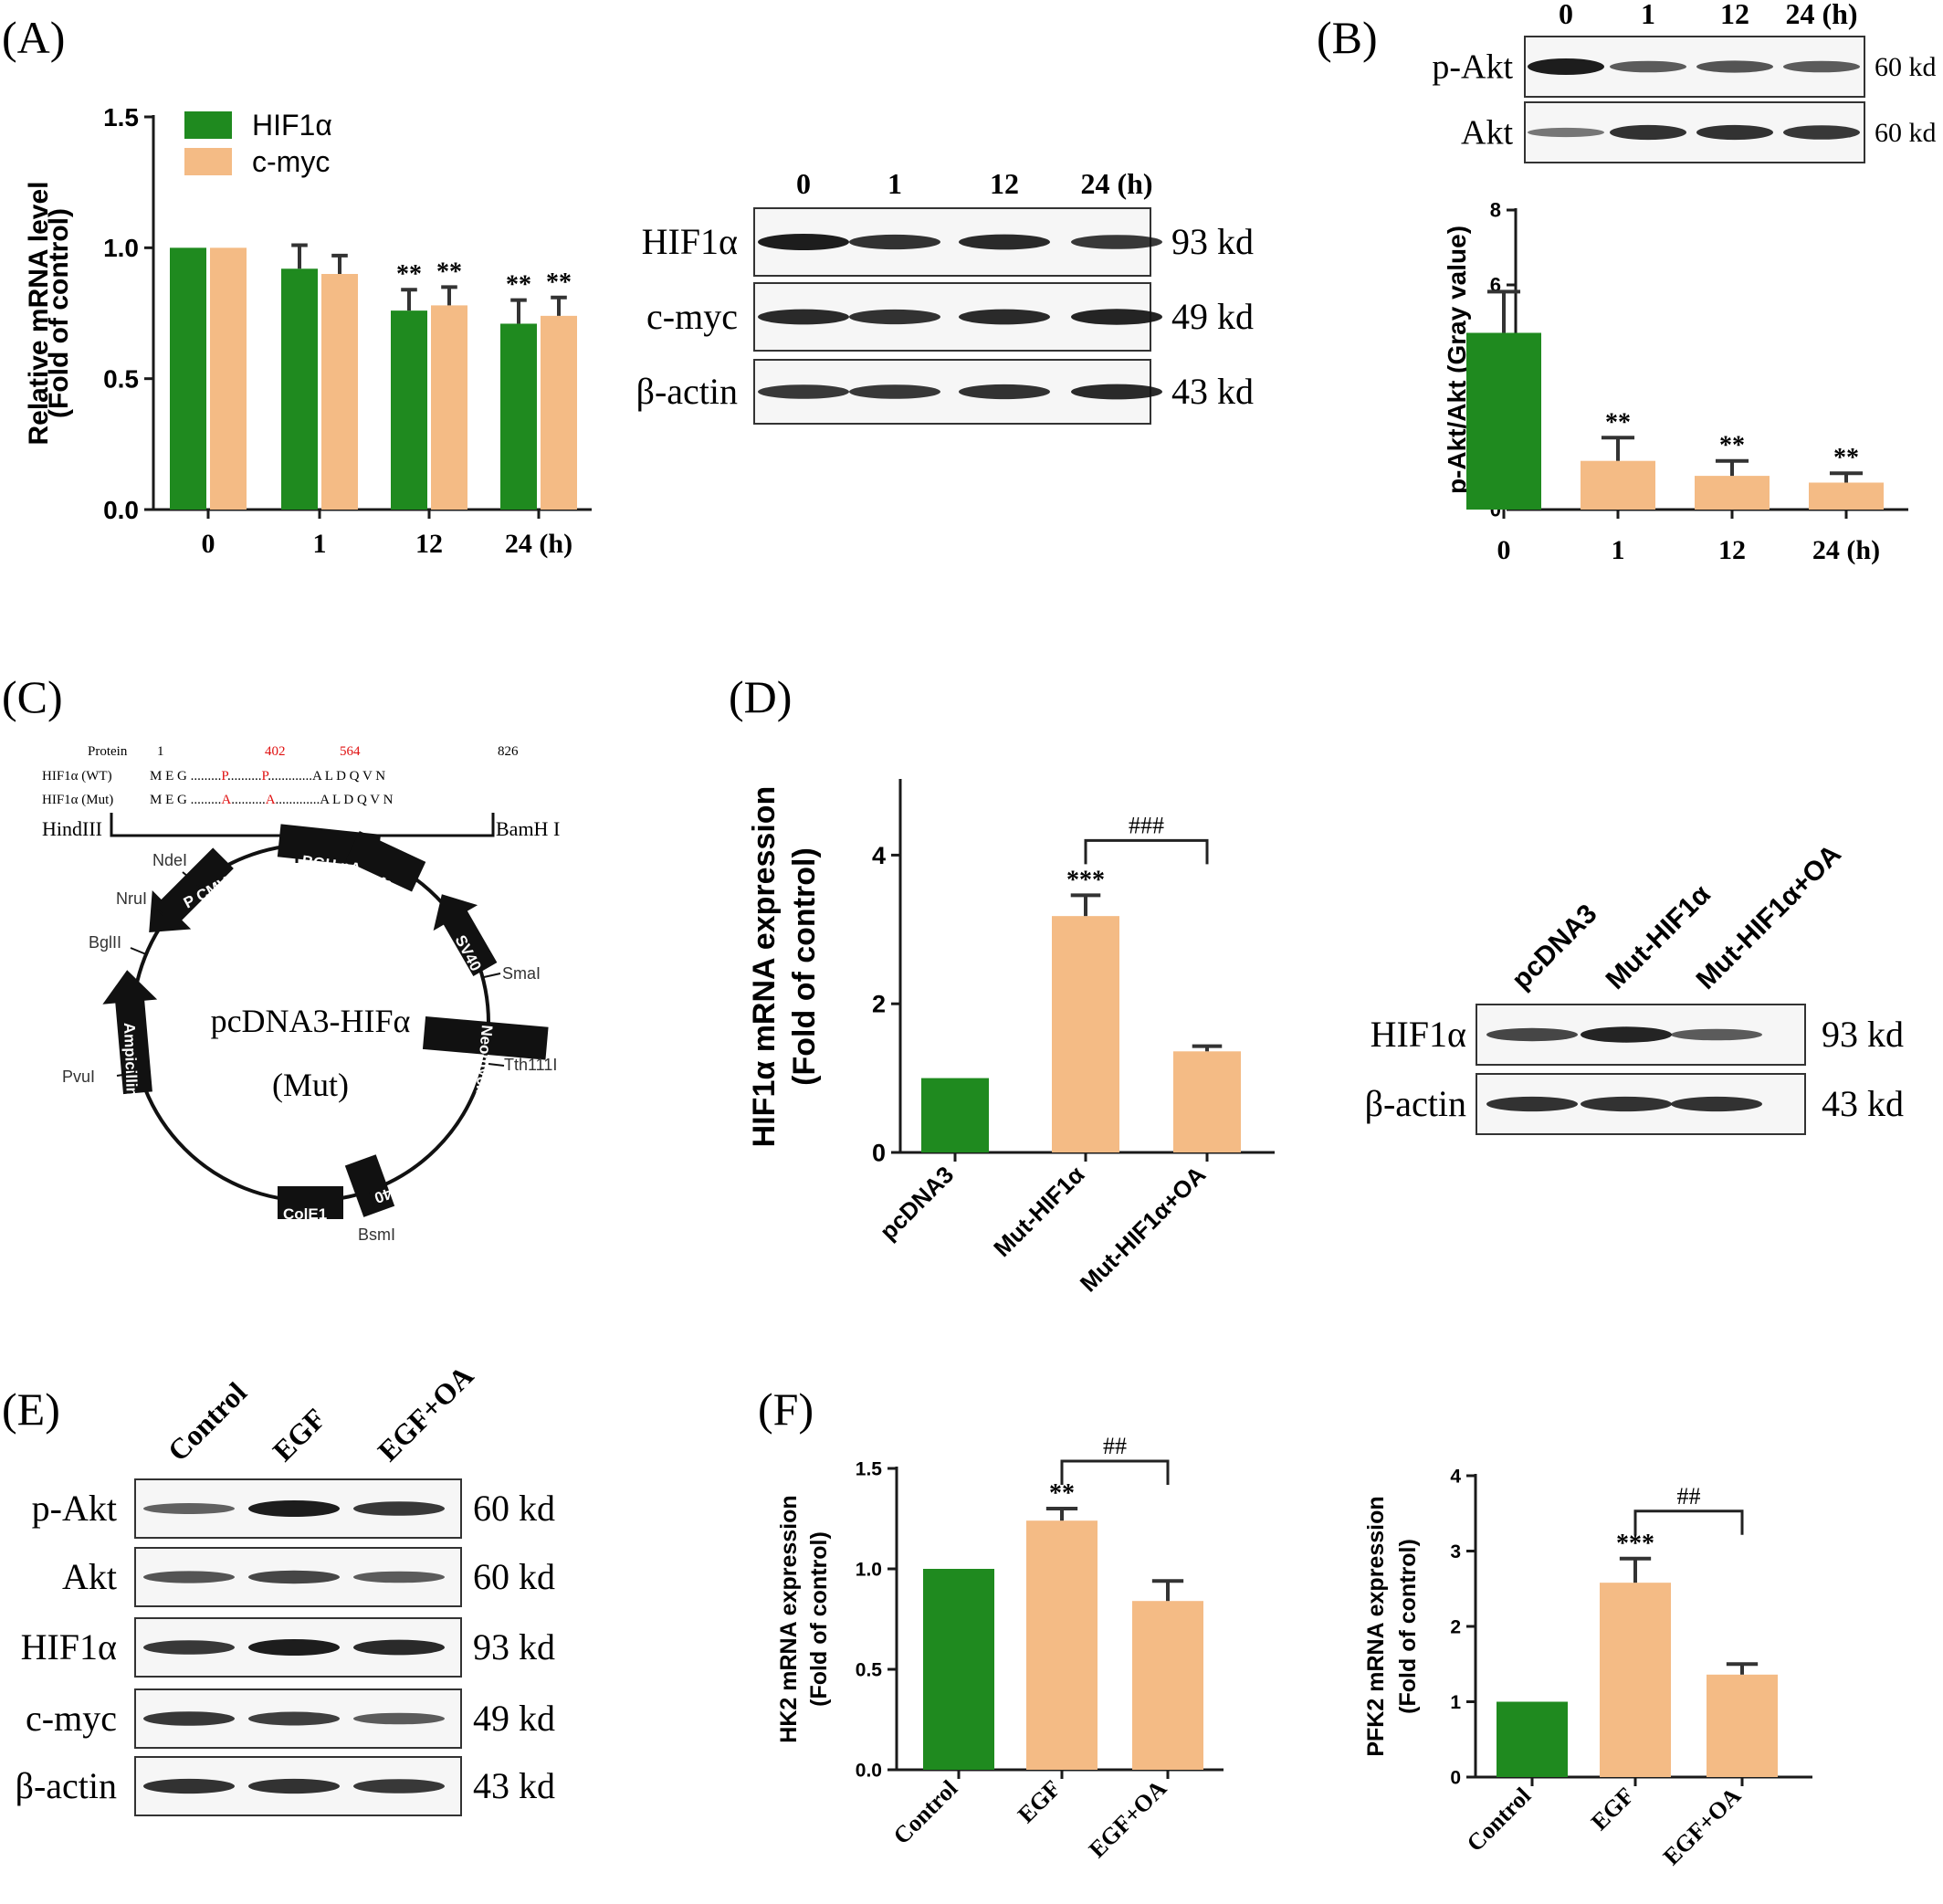 The image size is (1943, 1904). What do you see at coordinates (1457, 360) in the screenshot?
I see `y-axis-label: p-Akt/Akt (Gray value)` at bounding box center [1457, 360].